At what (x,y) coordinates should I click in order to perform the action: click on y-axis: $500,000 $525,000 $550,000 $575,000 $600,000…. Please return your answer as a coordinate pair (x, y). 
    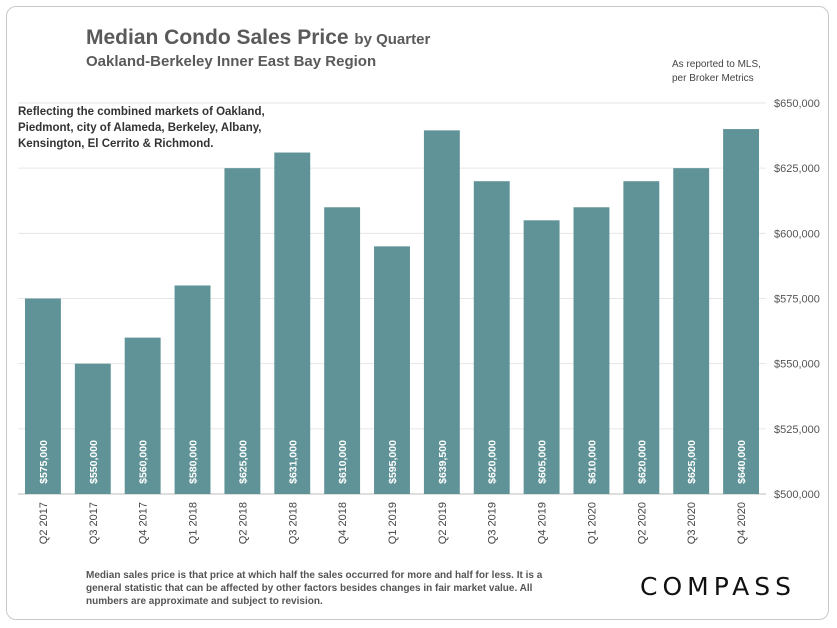
    Looking at the image, I should click on (797, 299).